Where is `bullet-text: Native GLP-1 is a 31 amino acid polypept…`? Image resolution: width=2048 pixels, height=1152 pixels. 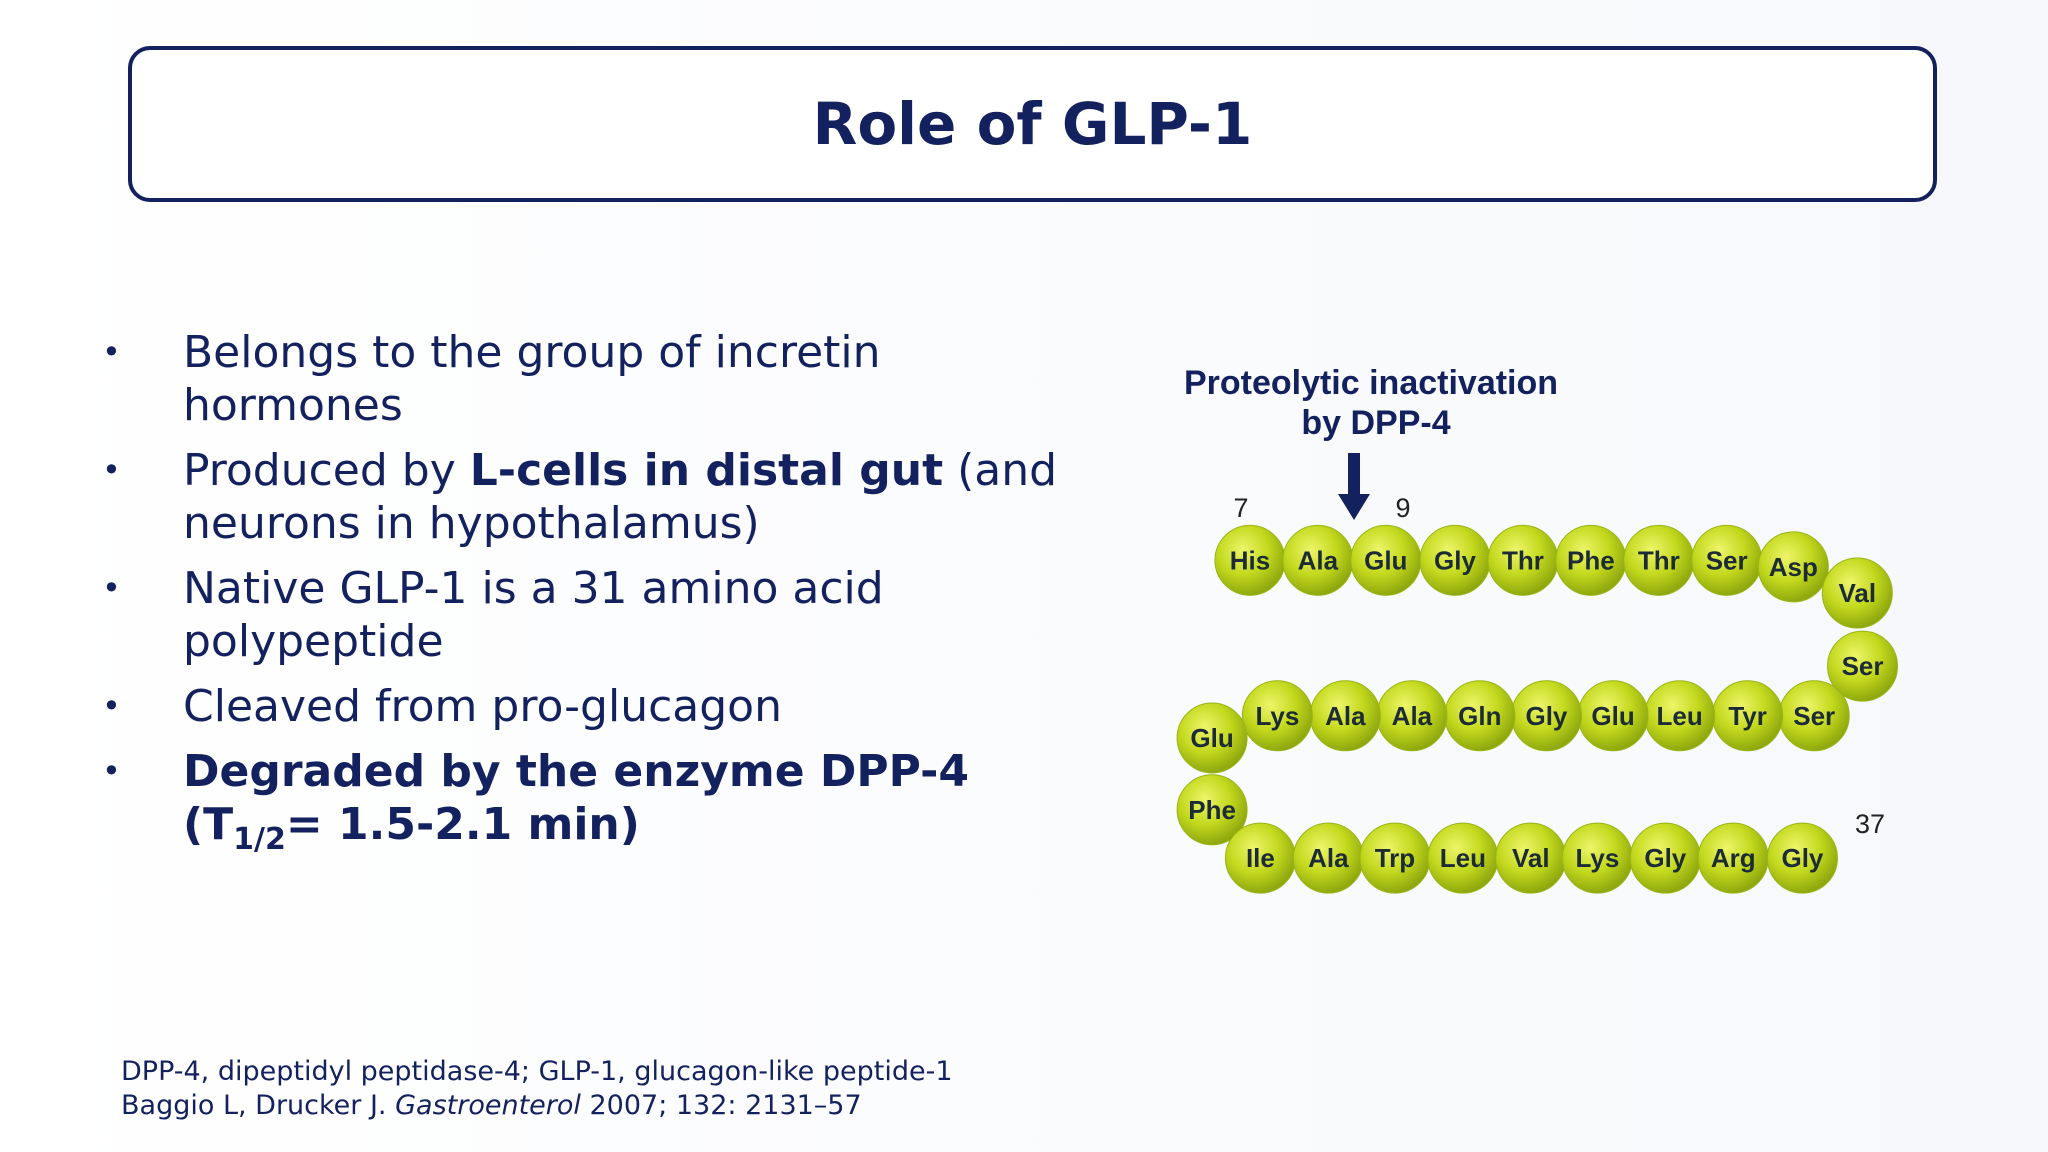
bullet-text: Native GLP-1 is a 31 amino acid polypept… is located at coordinates (533, 615).